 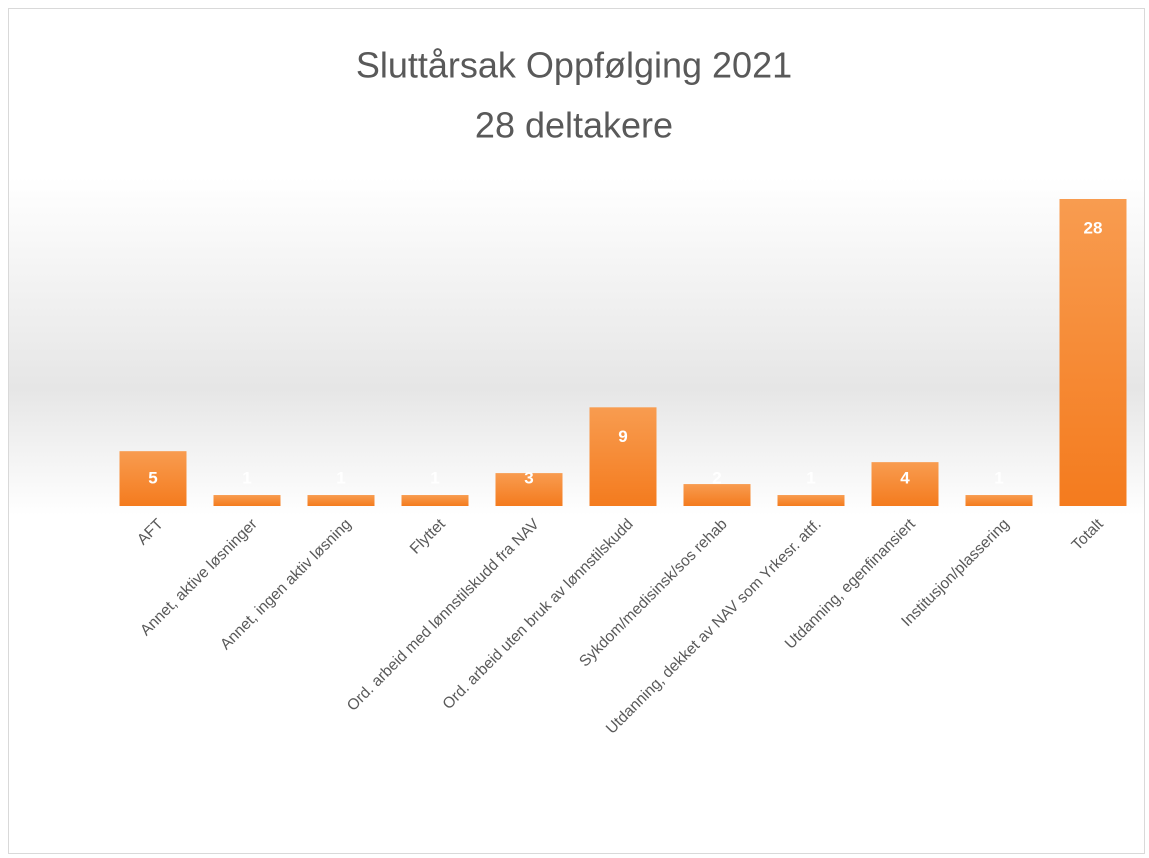 I want to click on data-label: 9, so click(x=622, y=436).